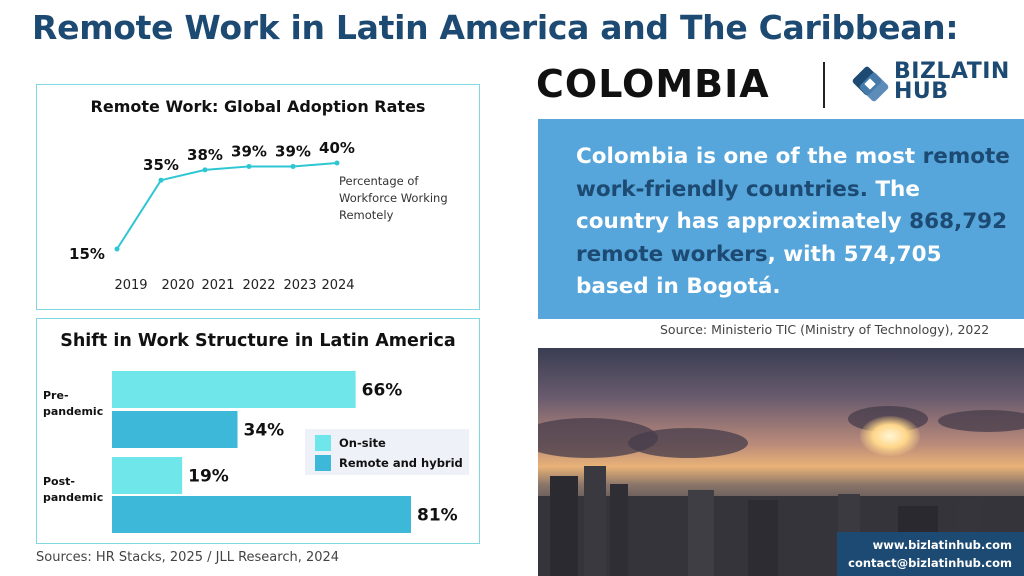  Describe the element at coordinates (323, 463) in the screenshot. I see `legend-swatch-remote` at that location.